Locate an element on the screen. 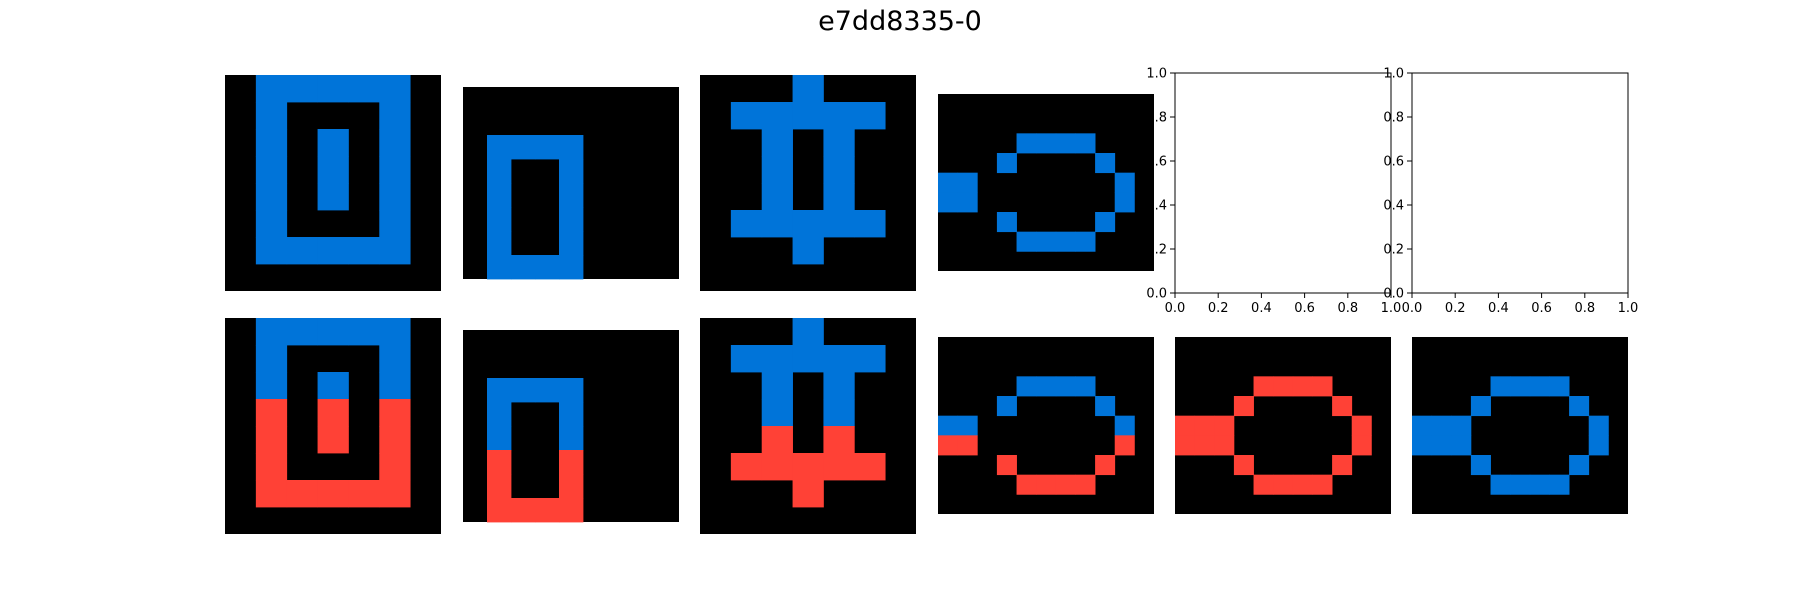 This screenshot has width=1800, height=600. train-3-input is located at coordinates (808, 183).